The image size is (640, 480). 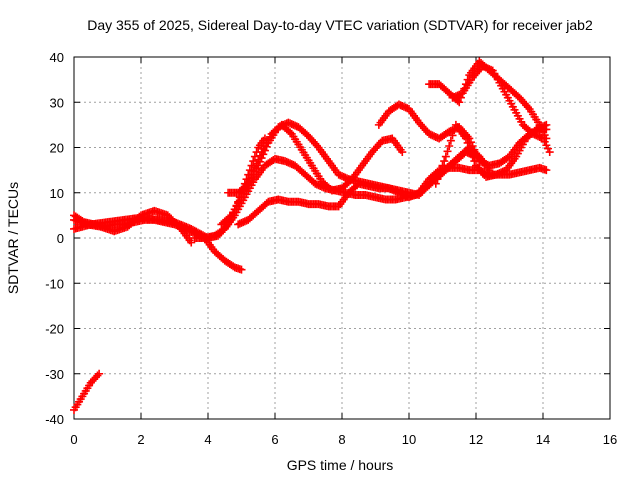 What do you see at coordinates (274, 439) in the screenshot?
I see `x-tick-label: 6` at bounding box center [274, 439].